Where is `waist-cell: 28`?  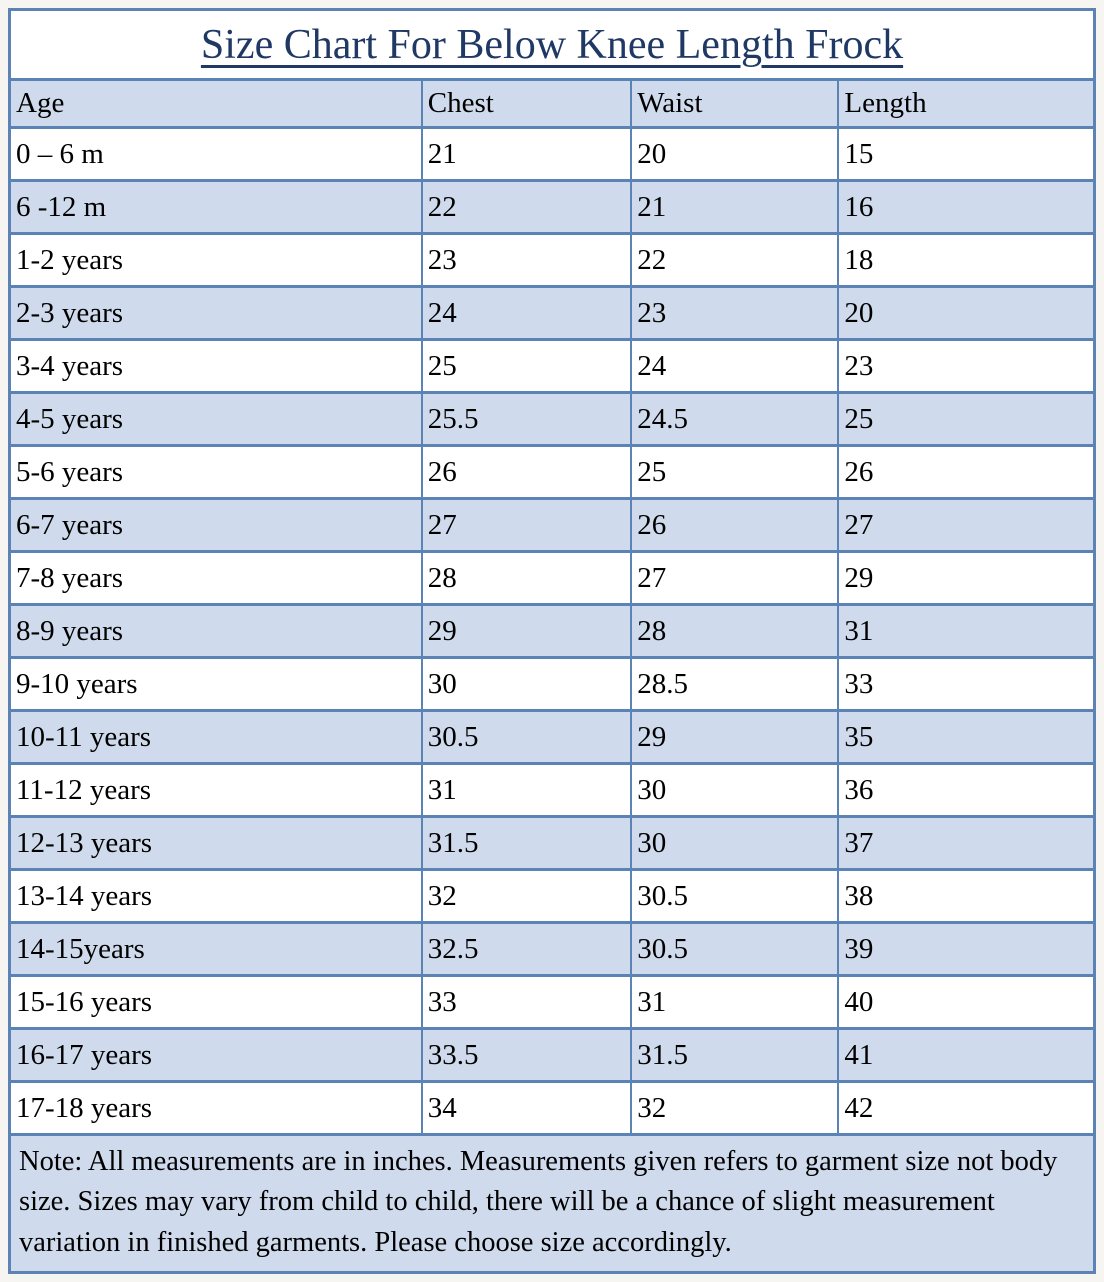
waist-cell: 28 is located at coordinates (735, 631).